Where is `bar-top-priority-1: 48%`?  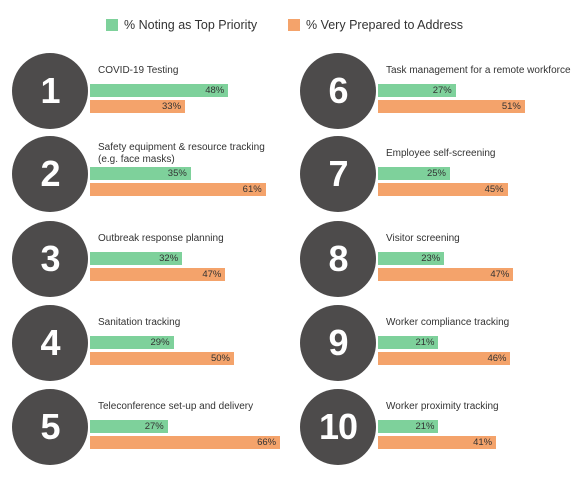 bar-top-priority-1: 48% is located at coordinates (159, 90).